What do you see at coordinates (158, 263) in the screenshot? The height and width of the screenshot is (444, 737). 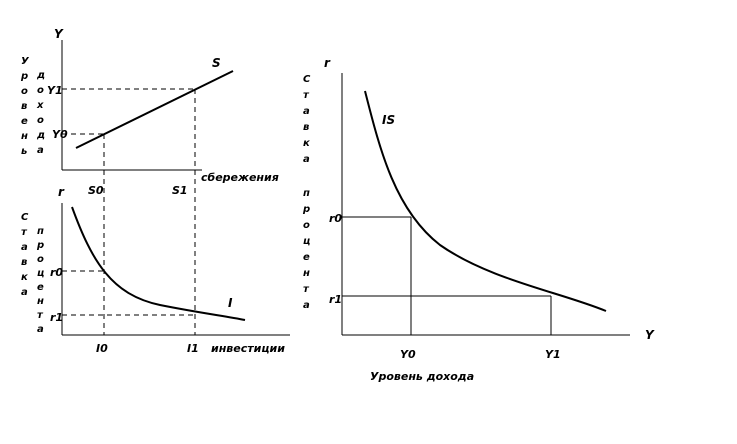 I see `investment-curve` at bounding box center [158, 263].